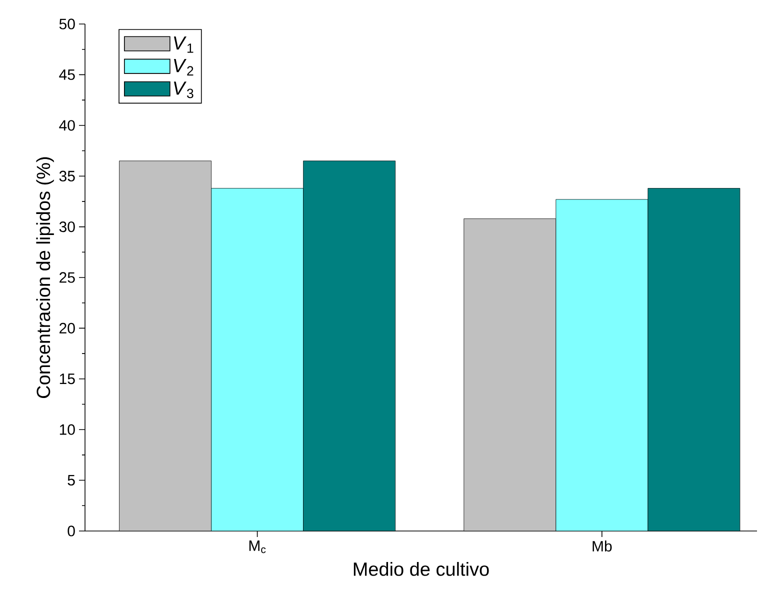 This screenshot has width=764, height=605. What do you see at coordinates (71, 480) in the screenshot?
I see `y-tick-label: 5` at bounding box center [71, 480].